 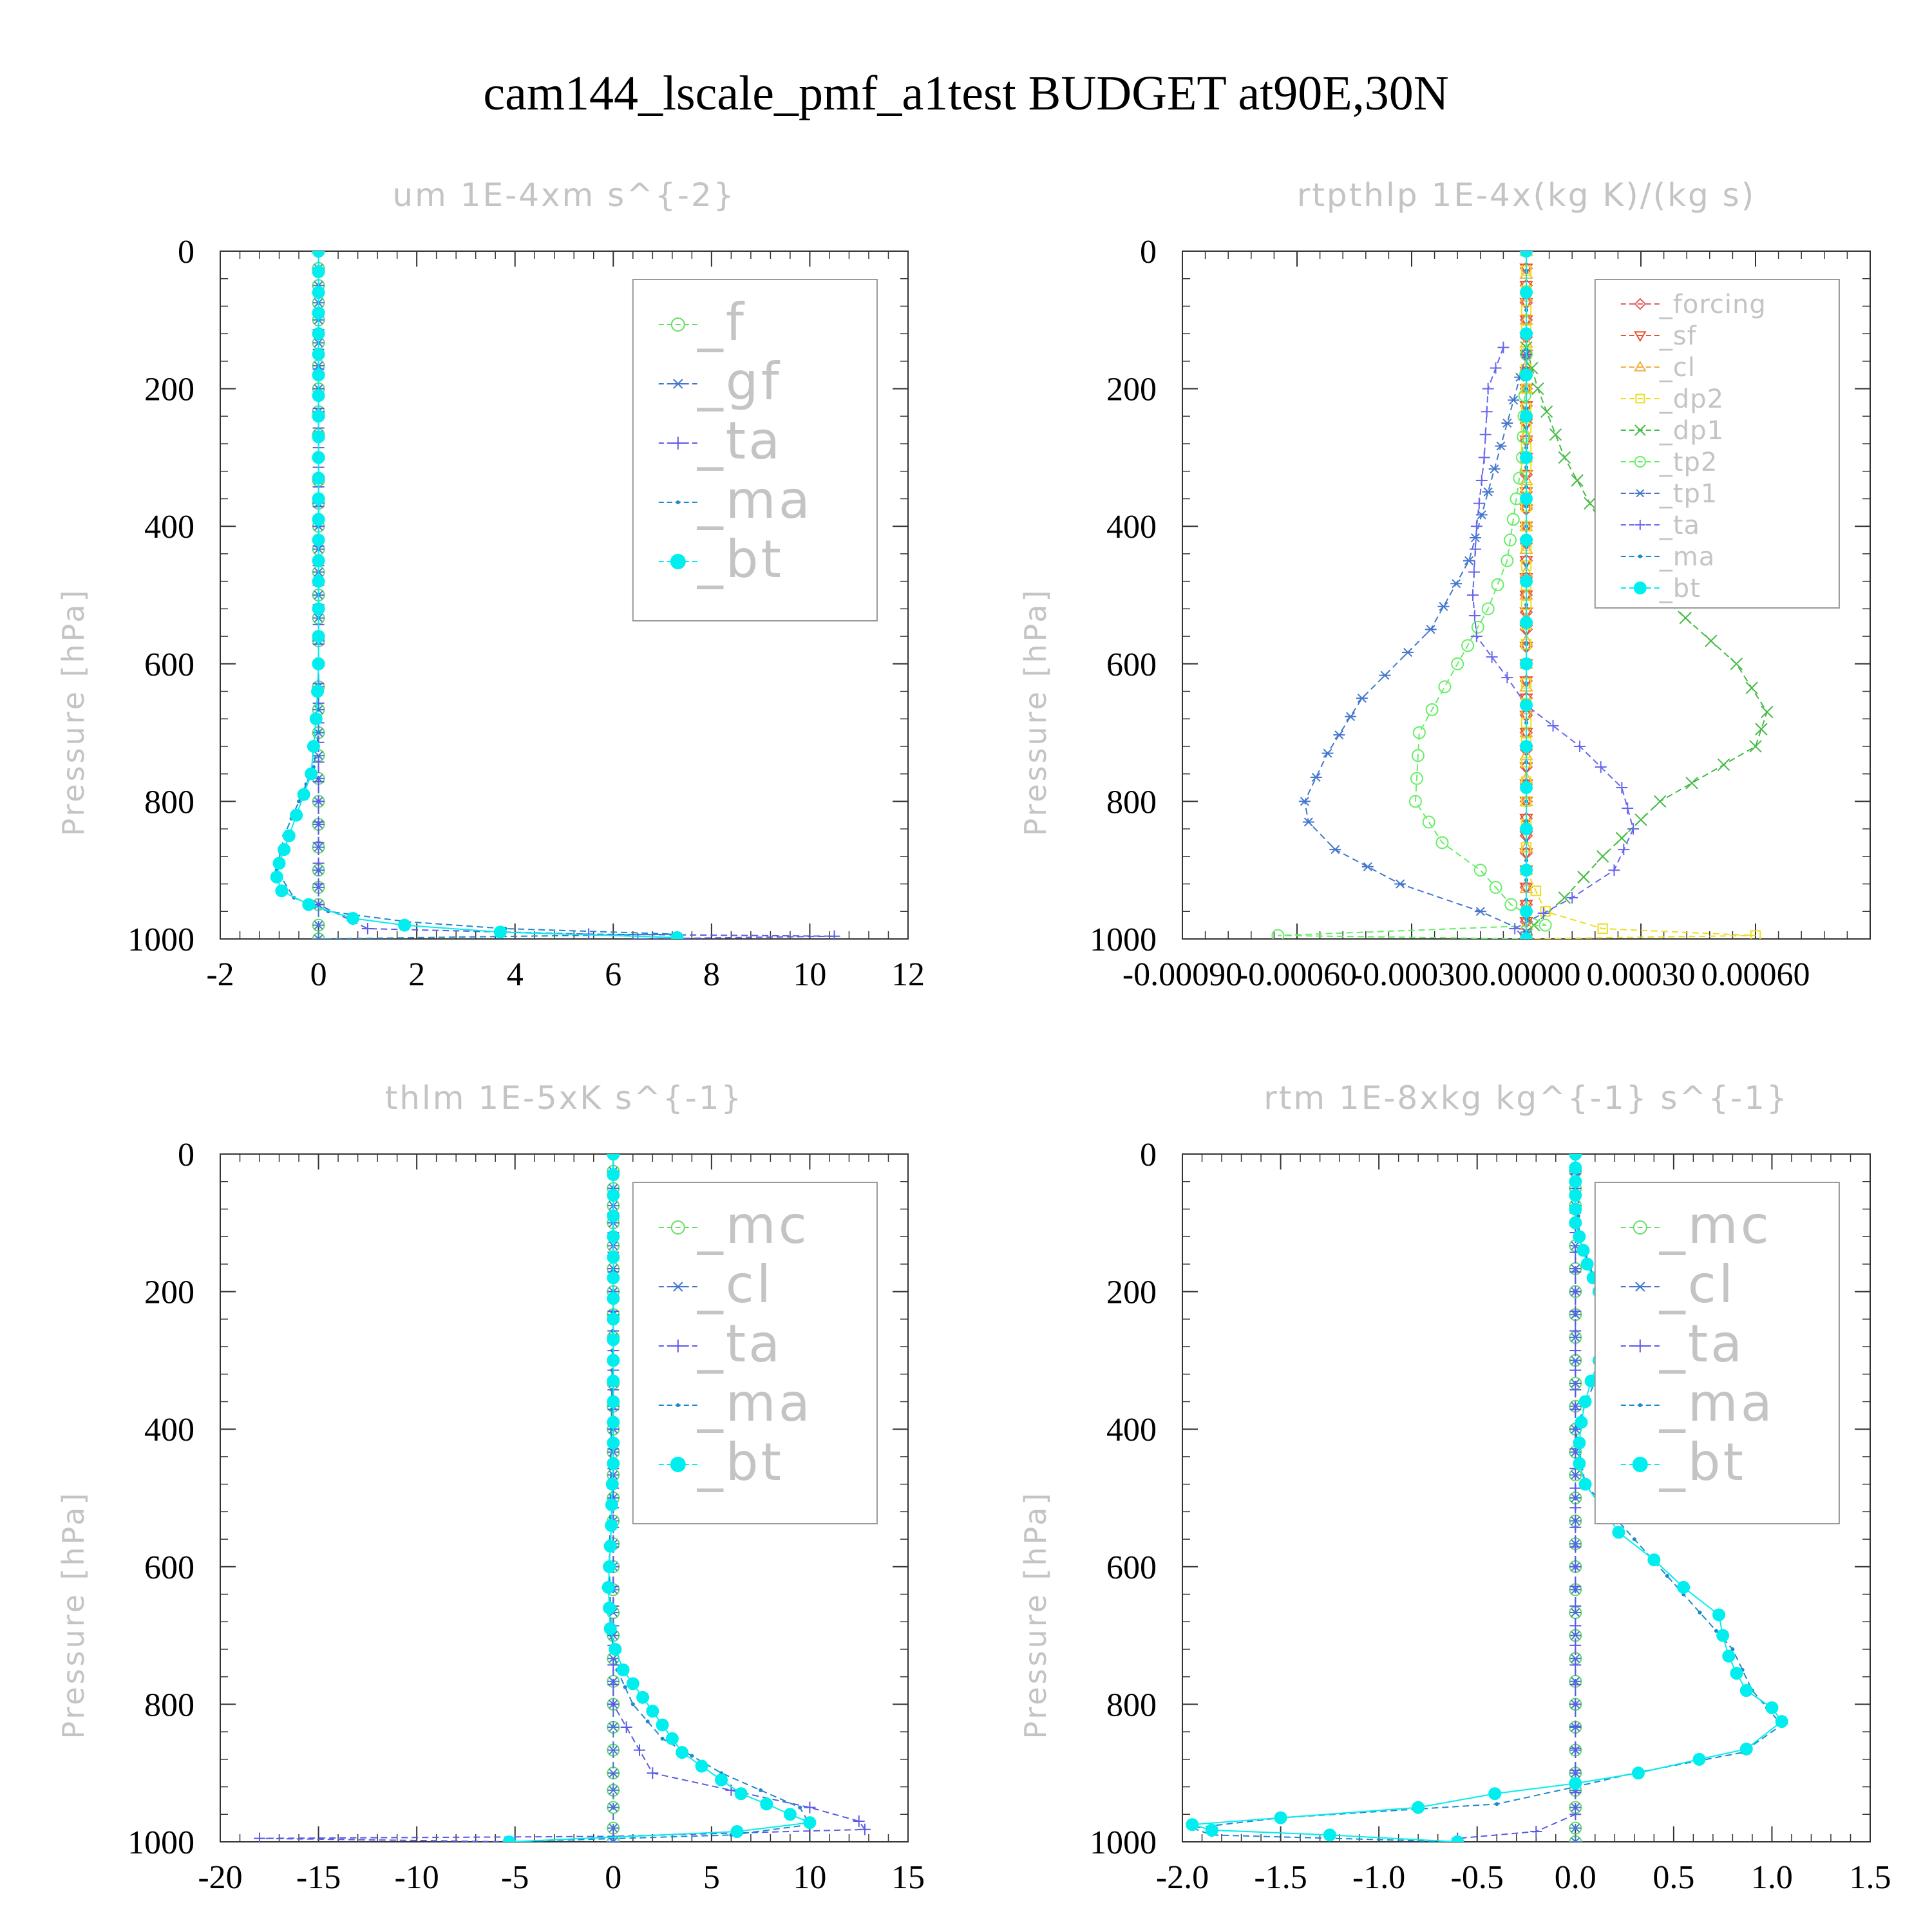 I want to click on legend-label: _f, so click(x=721, y=322).